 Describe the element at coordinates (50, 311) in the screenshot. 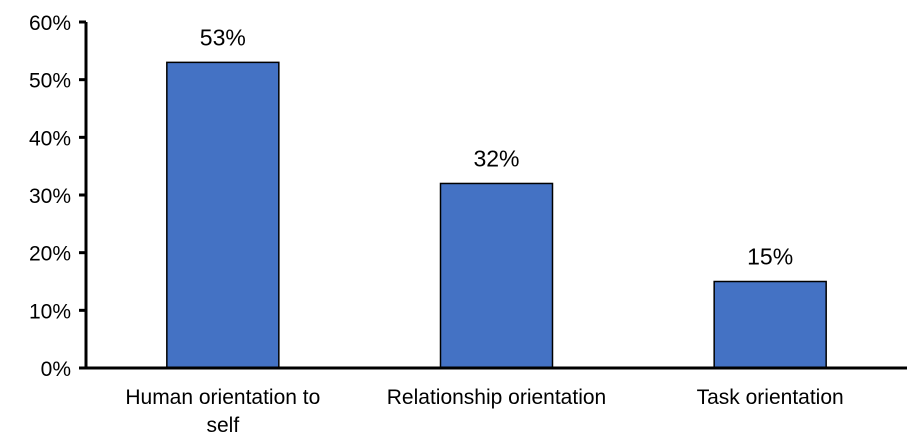

I see `y-tick-label: 10%` at that location.